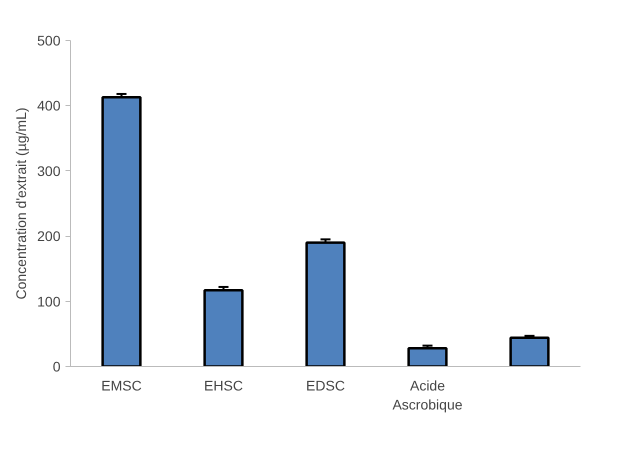 This screenshot has height=452, width=636. What do you see at coordinates (49, 301) in the screenshot?
I see `y-tick-label: 100` at bounding box center [49, 301].